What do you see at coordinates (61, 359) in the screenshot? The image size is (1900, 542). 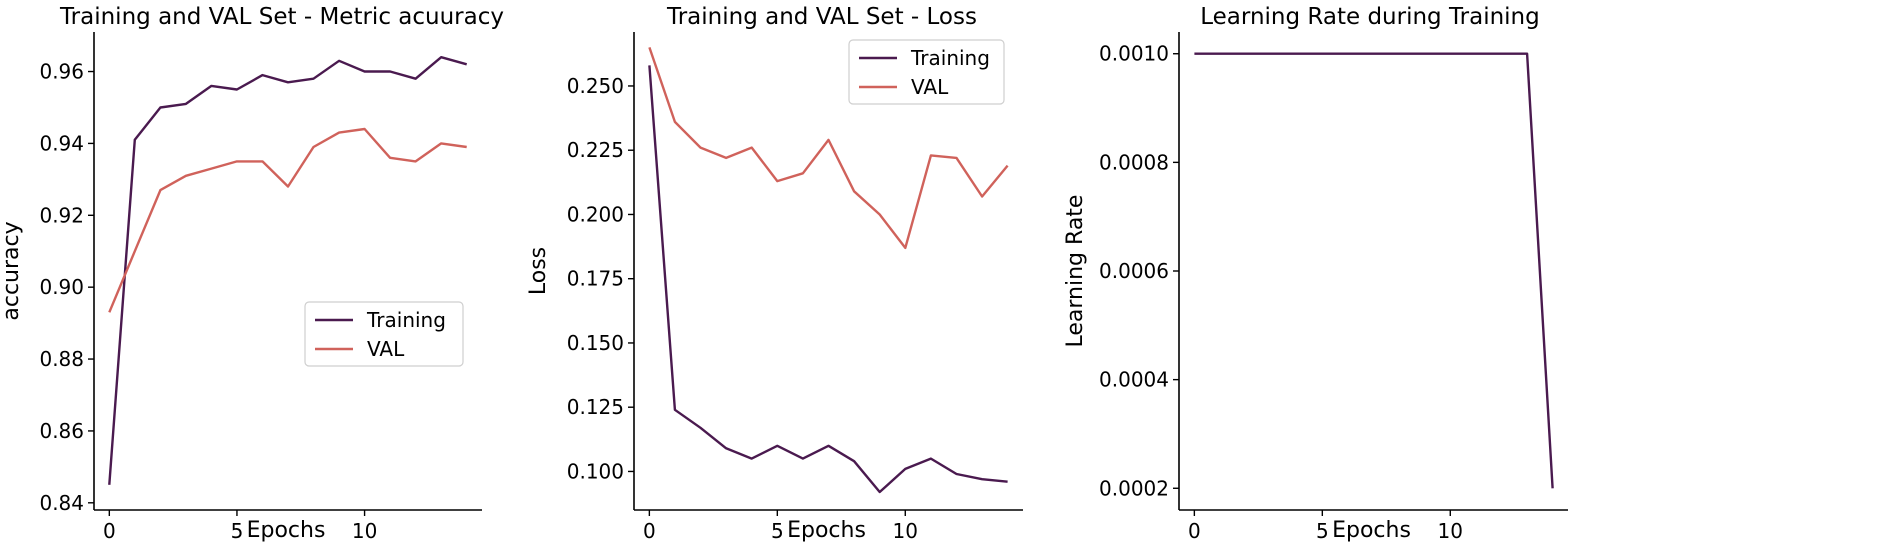 I see `y-tick-label: 0.88` at bounding box center [61, 359].